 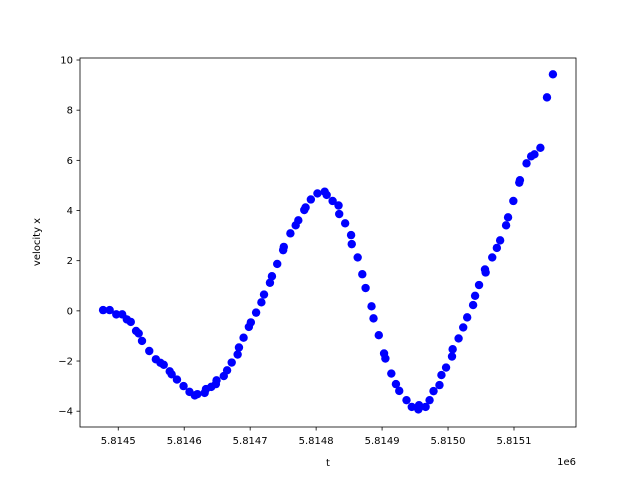 I want to click on y-tick-label: 2, so click(x=70, y=261).